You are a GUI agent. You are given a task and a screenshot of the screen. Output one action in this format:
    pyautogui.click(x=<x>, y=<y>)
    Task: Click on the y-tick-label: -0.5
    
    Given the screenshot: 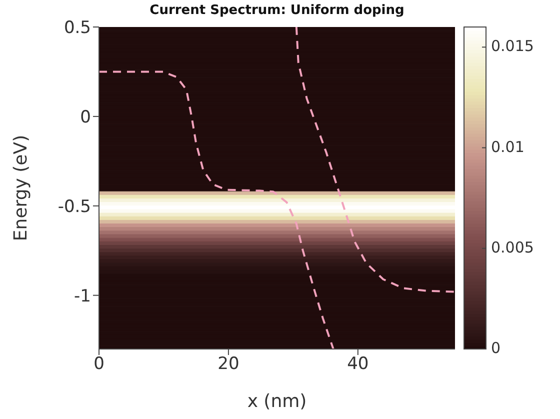 What is the action you would take?
    pyautogui.click(x=74, y=206)
    